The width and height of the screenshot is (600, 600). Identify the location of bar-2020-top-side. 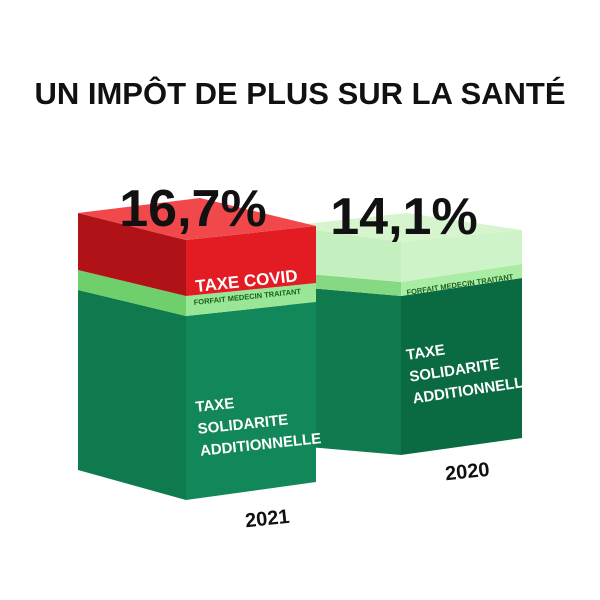
(461, 256).